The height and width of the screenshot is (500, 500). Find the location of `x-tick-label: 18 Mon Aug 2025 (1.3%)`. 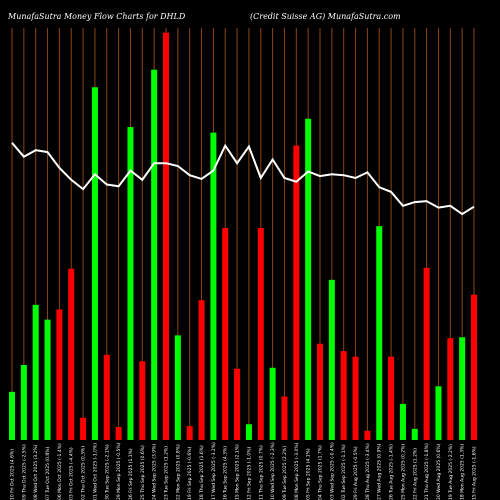

x-tick-label: 18 Mon Aug 2025 (1.3%) is located at coordinates (463, 472).